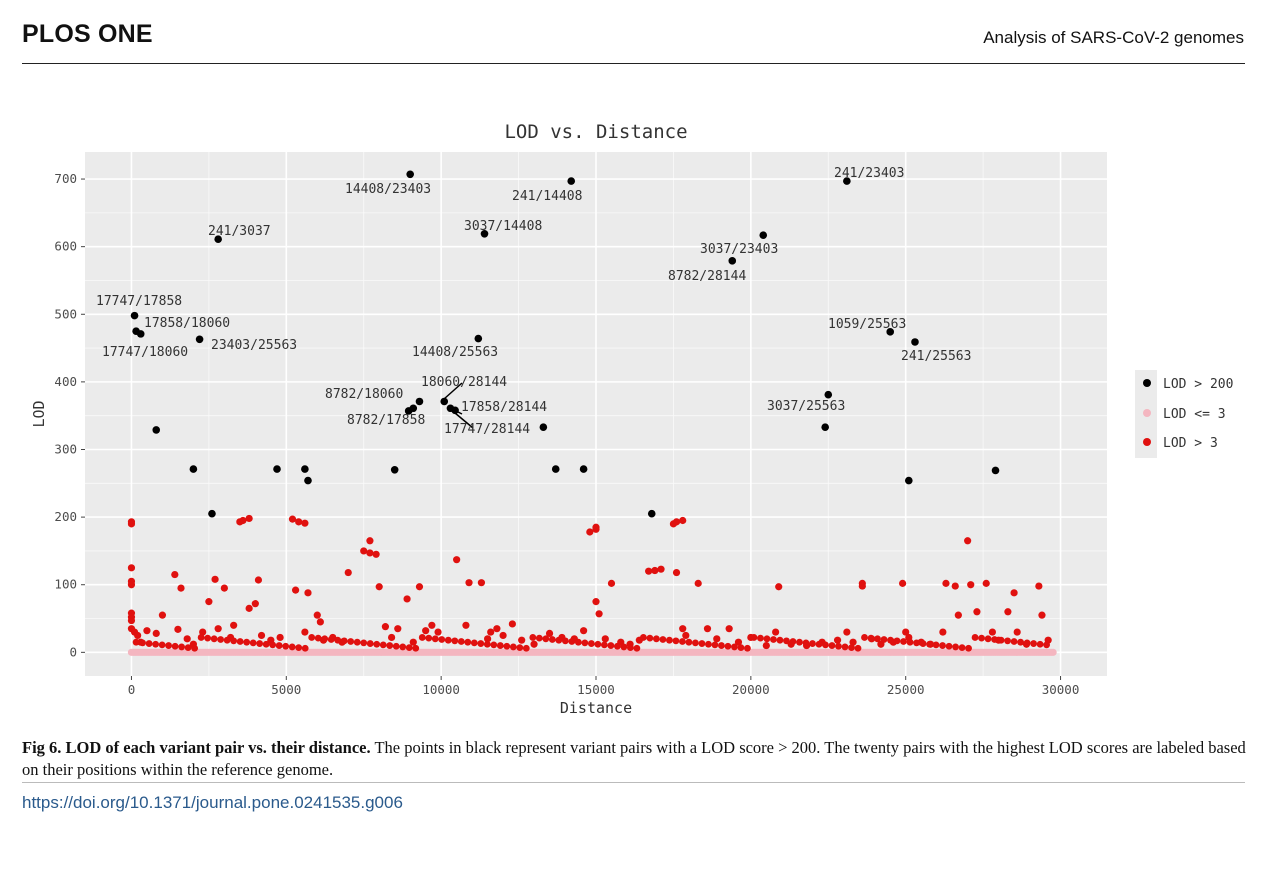  I want to click on point-label: 1059/25563, so click(867, 324).